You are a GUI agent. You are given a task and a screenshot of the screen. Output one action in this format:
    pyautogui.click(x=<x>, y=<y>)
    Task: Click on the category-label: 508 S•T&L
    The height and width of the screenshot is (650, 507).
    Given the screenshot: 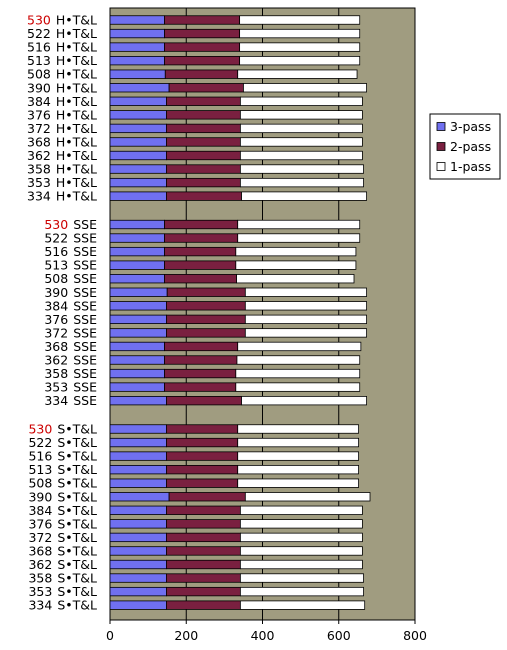 What is the action you would take?
    pyautogui.click(x=62, y=483)
    